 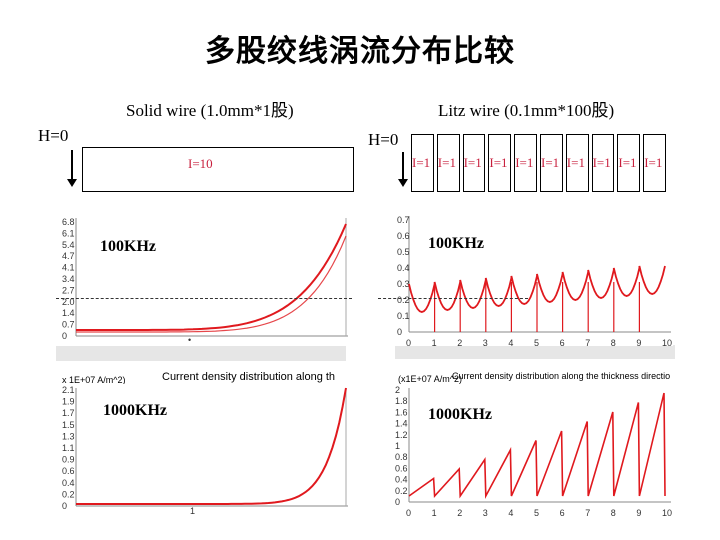 What do you see at coordinates (510, 342) in the screenshot?
I see `x-tick-label: 4` at bounding box center [510, 342].